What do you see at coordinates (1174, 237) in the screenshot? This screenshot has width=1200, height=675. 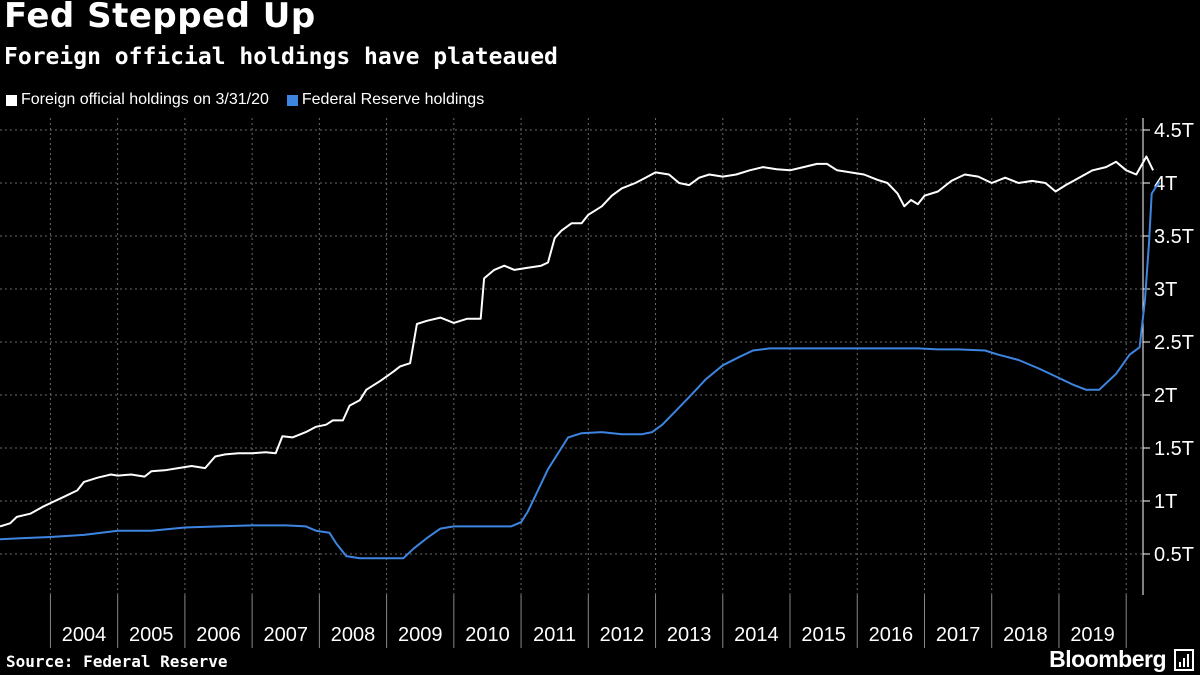 I see `y-tick-label: 3.5T` at bounding box center [1174, 237].